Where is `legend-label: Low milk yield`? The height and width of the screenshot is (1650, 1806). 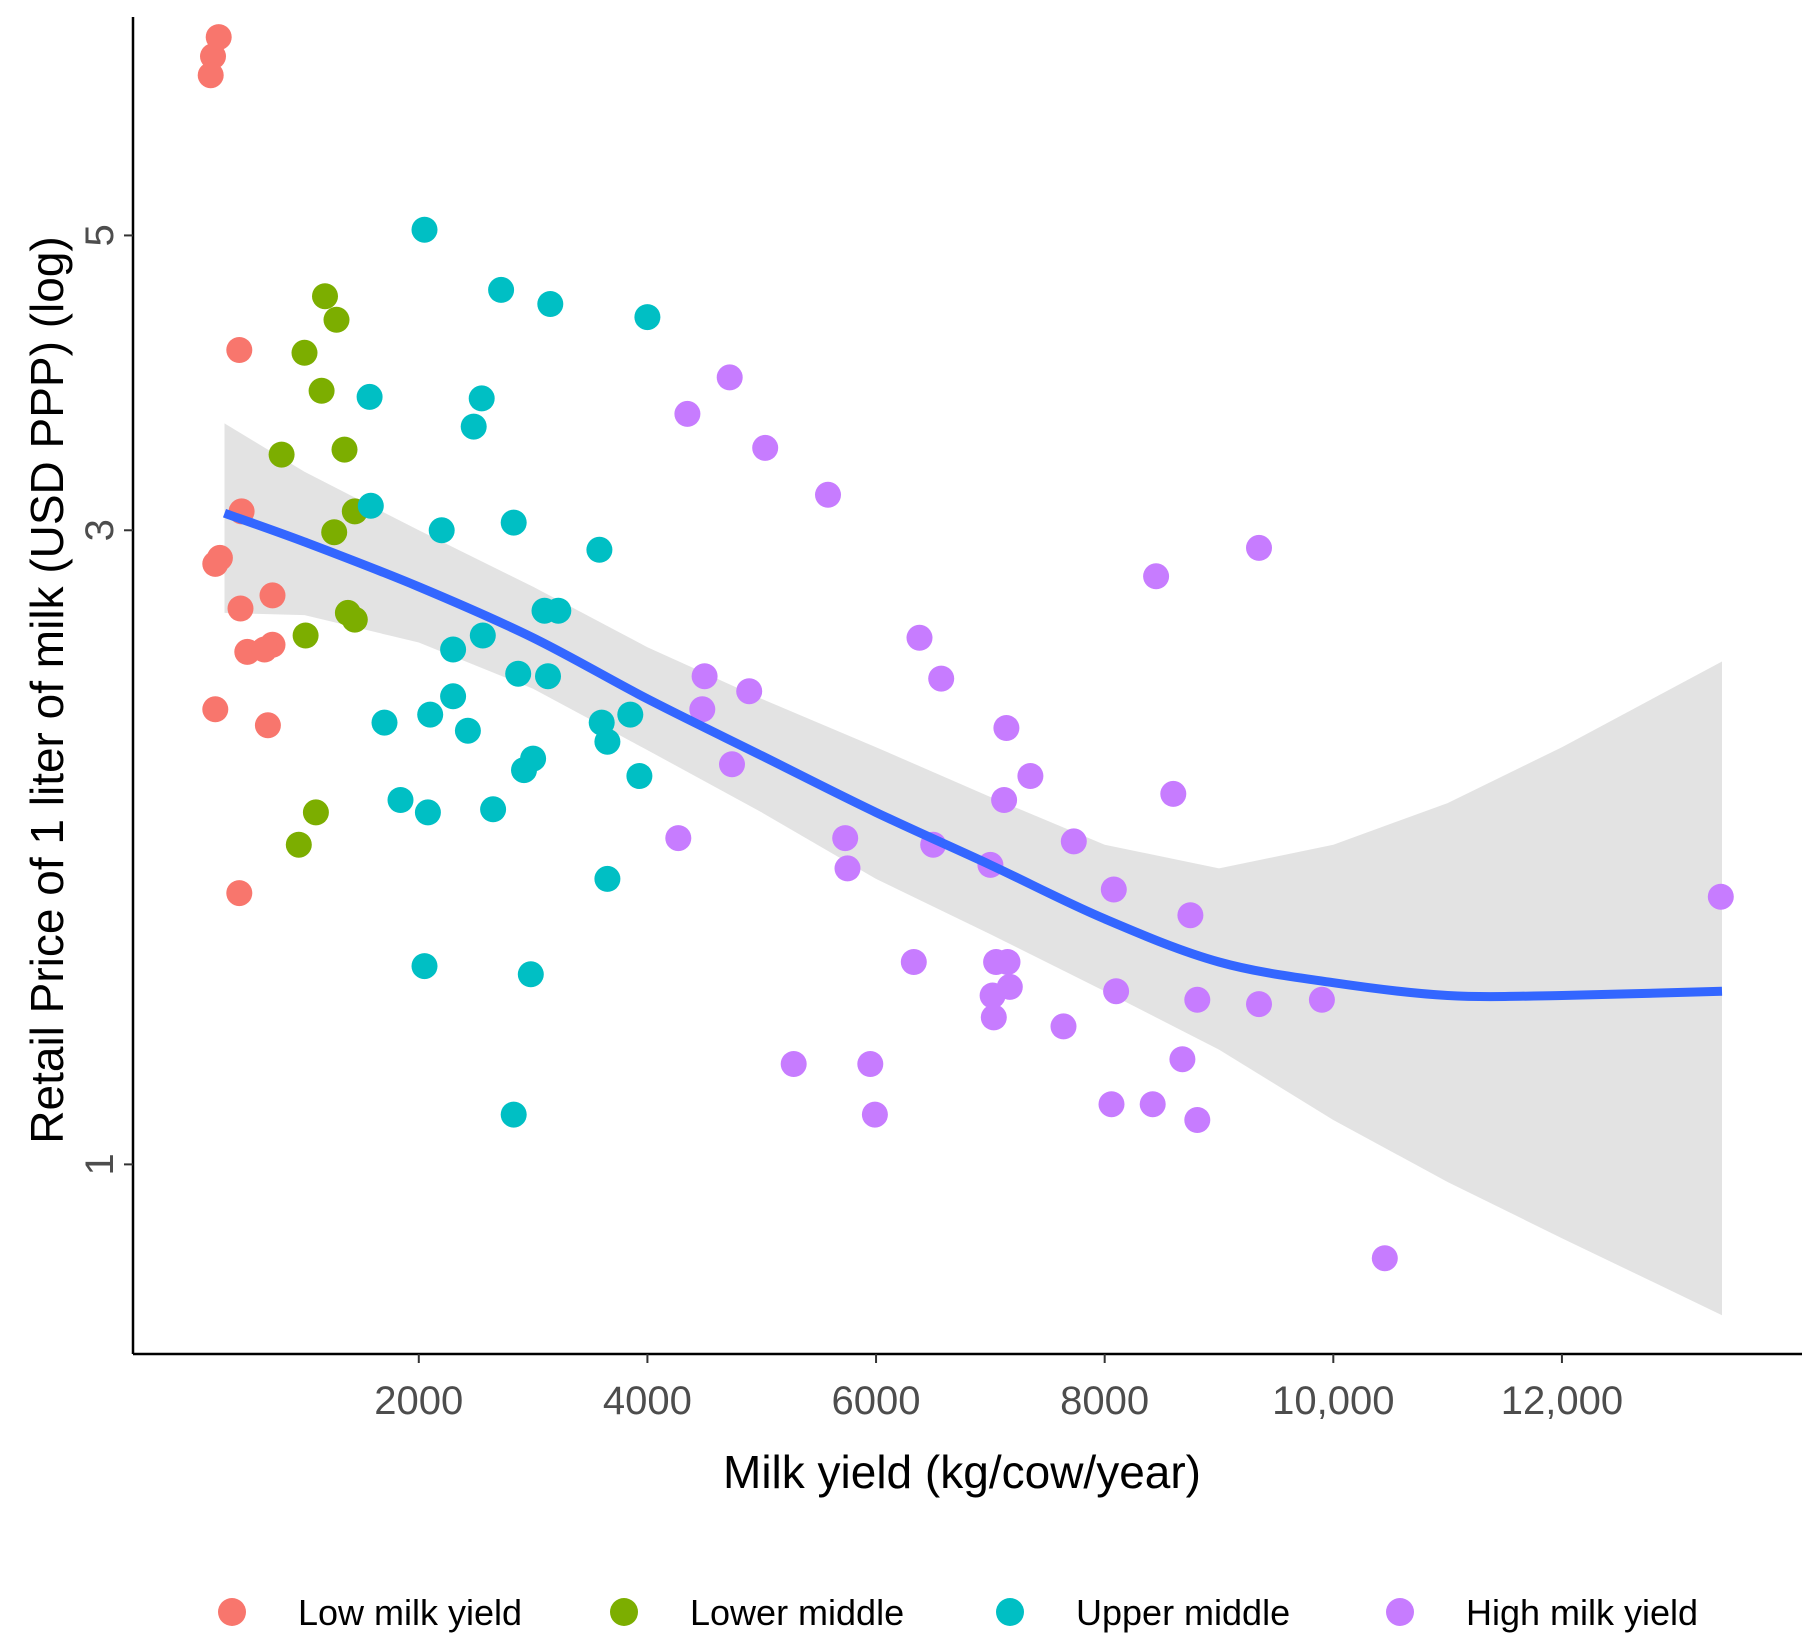
legend-label: Low milk yield is located at coordinates (410, 1612).